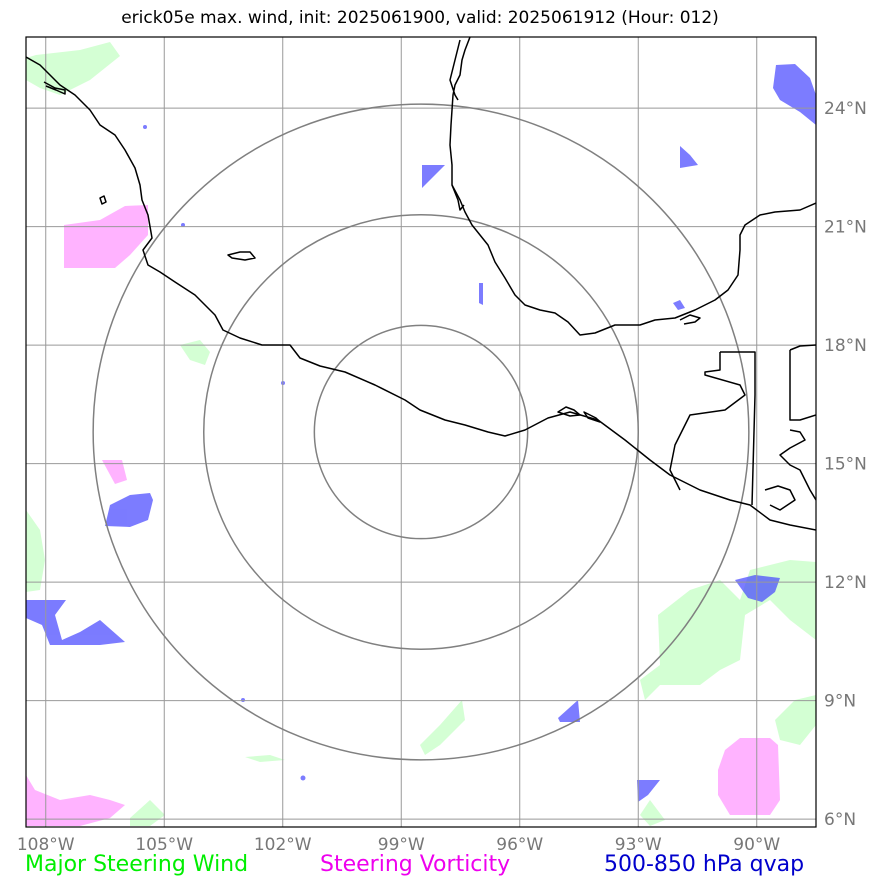 The width and height of the screenshot is (886, 891). I want to click on latitude-tick-label: 12°N, so click(845, 583).